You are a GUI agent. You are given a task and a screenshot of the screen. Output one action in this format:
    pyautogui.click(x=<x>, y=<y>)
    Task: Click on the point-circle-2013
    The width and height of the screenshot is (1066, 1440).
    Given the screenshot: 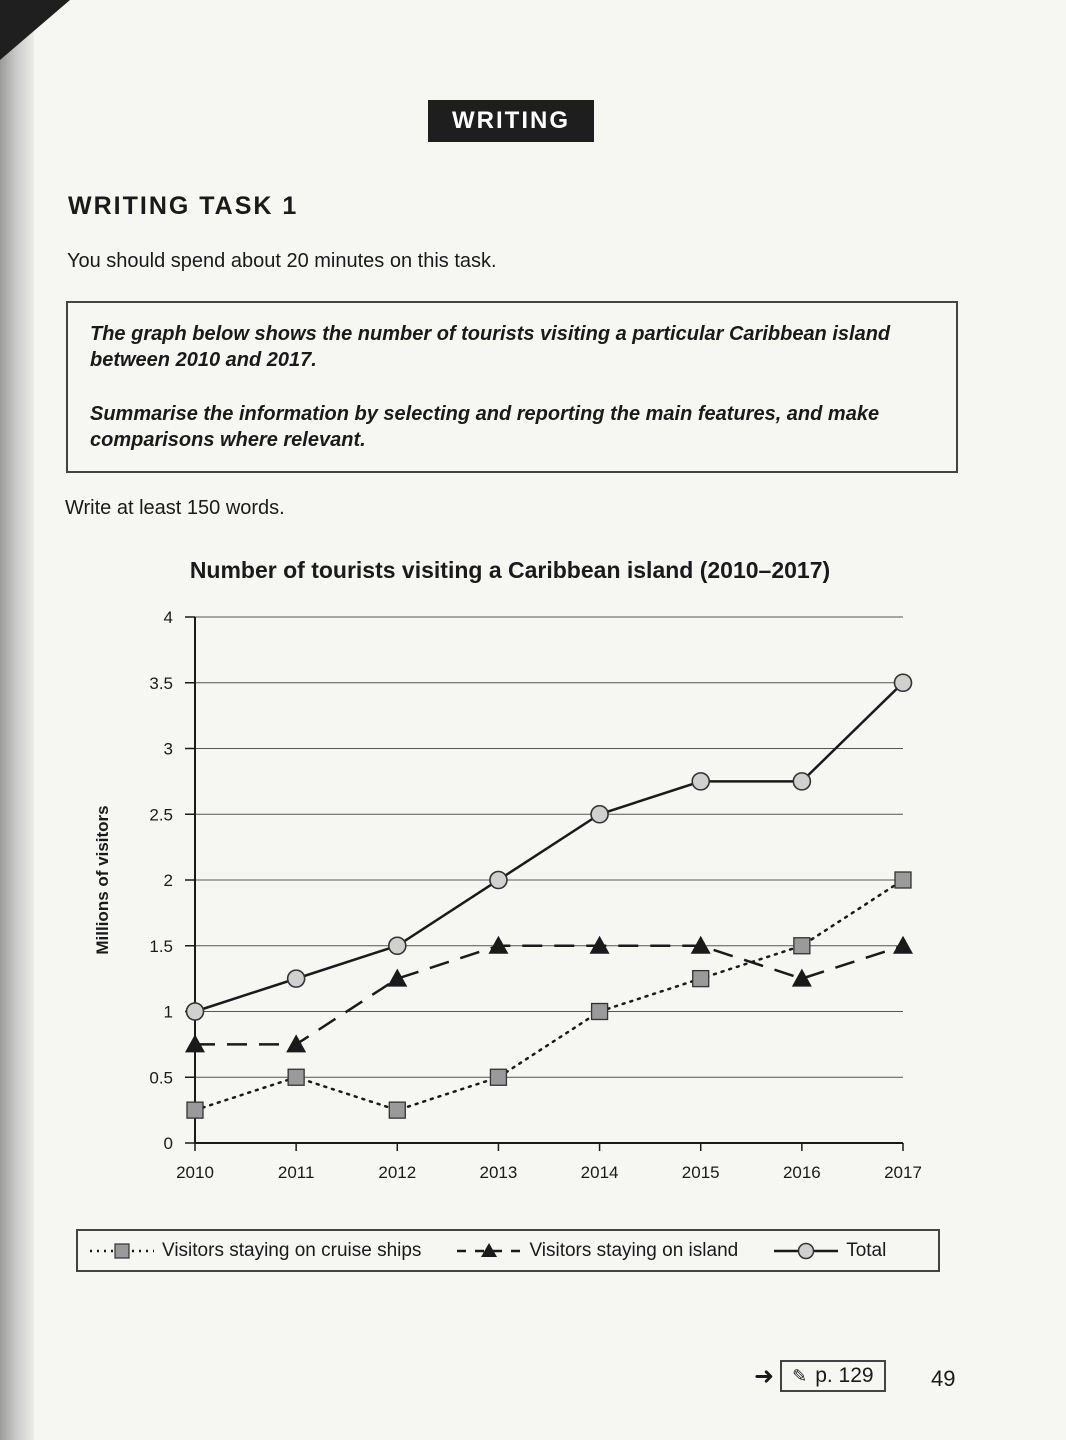 What is the action you would take?
    pyautogui.click(x=498, y=880)
    